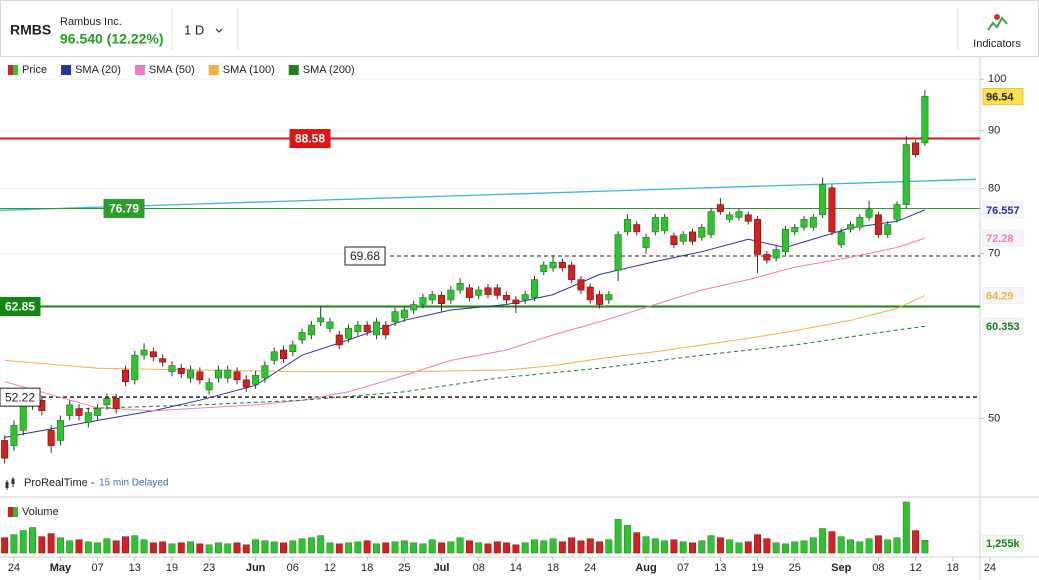 The image size is (1039, 580). I want to click on y-tick-label: 90, so click(994, 131).